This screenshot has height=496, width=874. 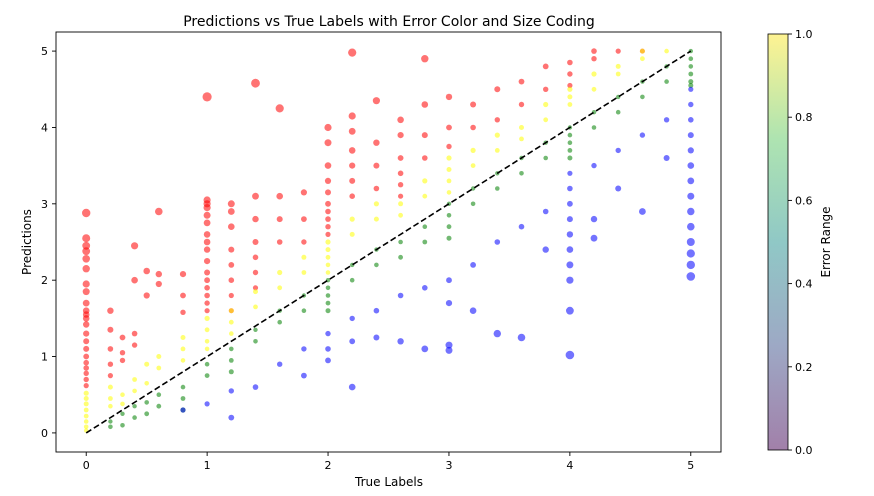 What do you see at coordinates (800, 242) in the screenshot?
I see `colorbar-ticks: 0.0 0.2 0.4 0.6 0.8 1.0` at bounding box center [800, 242].